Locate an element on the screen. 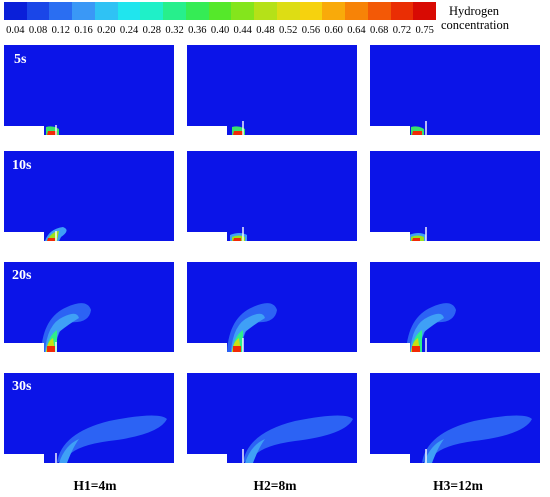  legend-tick-label: 0.08 is located at coordinates (38, 30).